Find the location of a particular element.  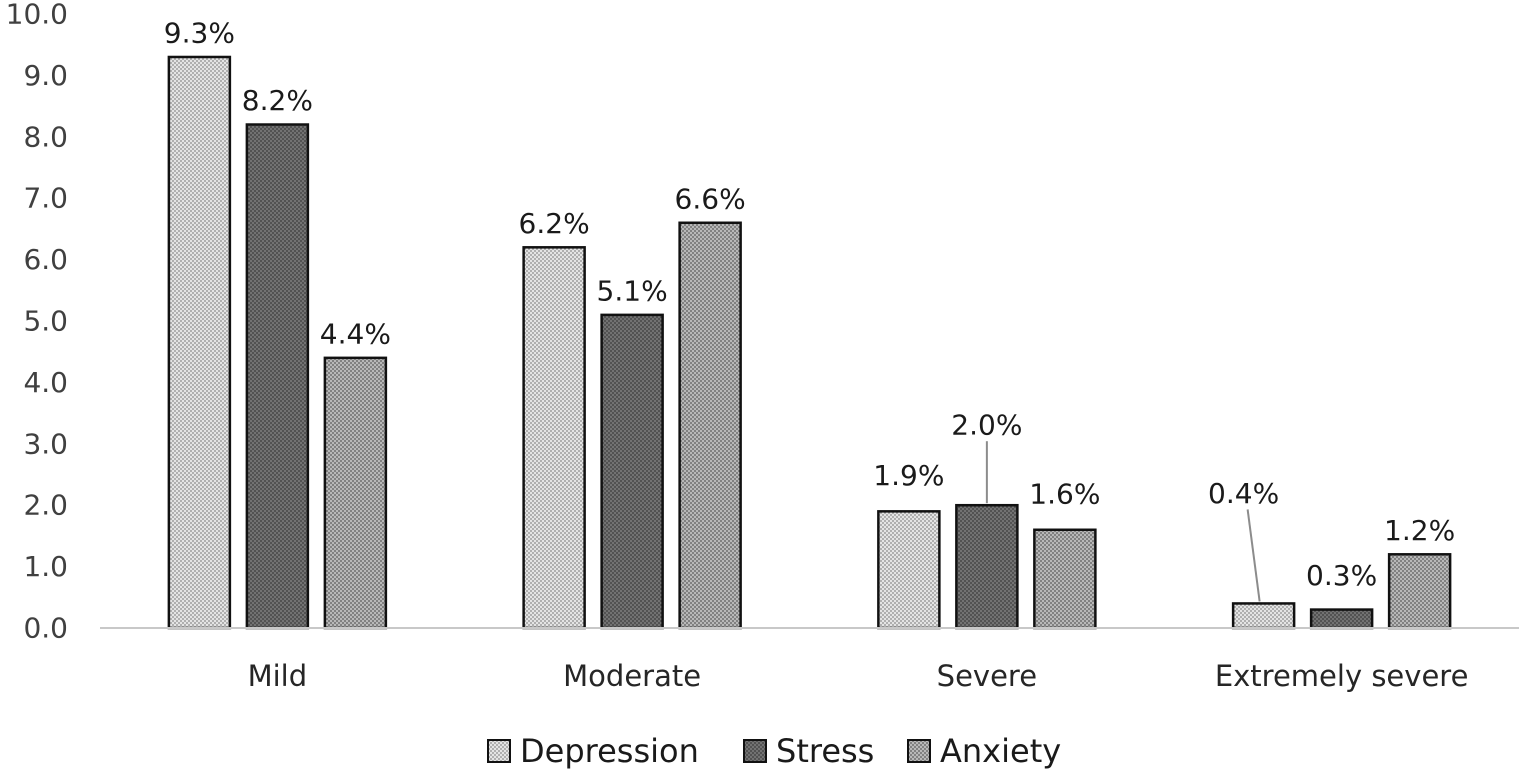

x-tick-label: Extremely severe is located at coordinates (1342, 676).